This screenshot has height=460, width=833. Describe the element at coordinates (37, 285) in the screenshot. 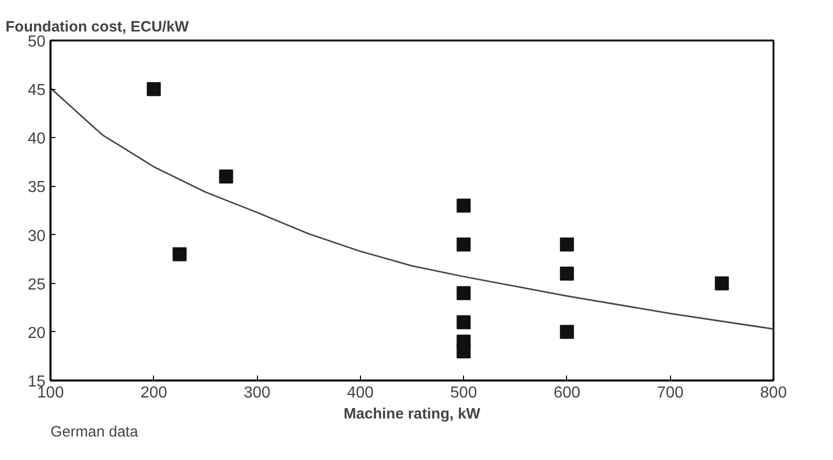

I see `y-tick-label: 25` at that location.